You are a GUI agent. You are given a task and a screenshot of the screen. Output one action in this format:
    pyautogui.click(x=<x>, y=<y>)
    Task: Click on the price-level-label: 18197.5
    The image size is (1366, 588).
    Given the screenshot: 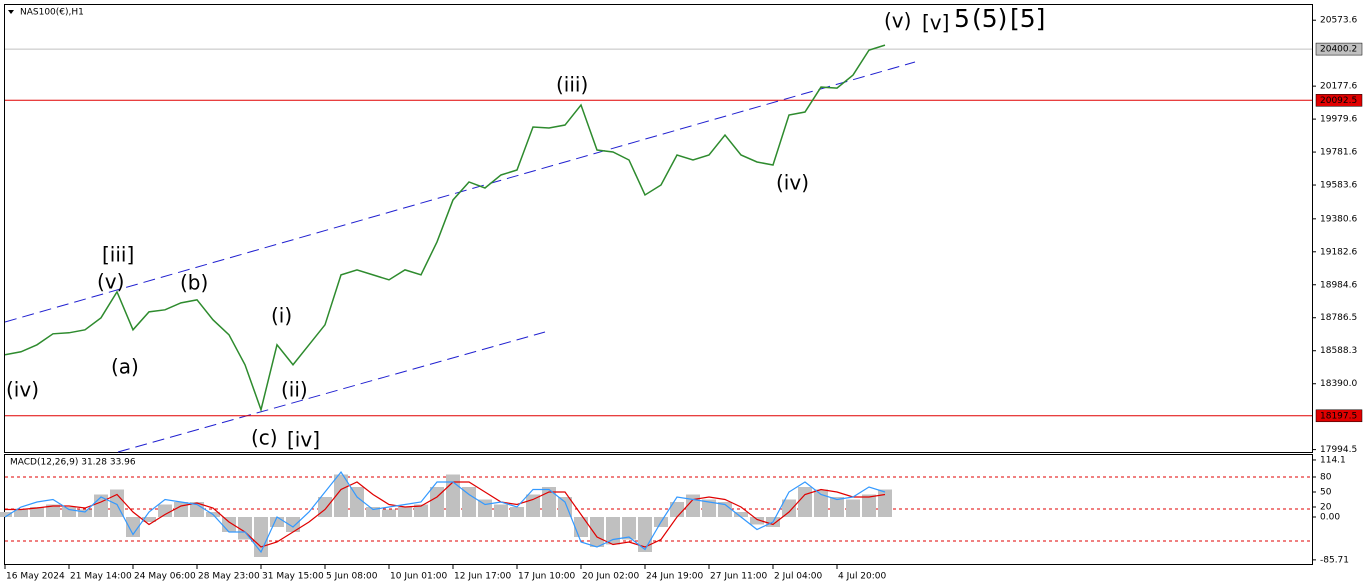 What is the action you would take?
    pyautogui.click(x=1338, y=416)
    